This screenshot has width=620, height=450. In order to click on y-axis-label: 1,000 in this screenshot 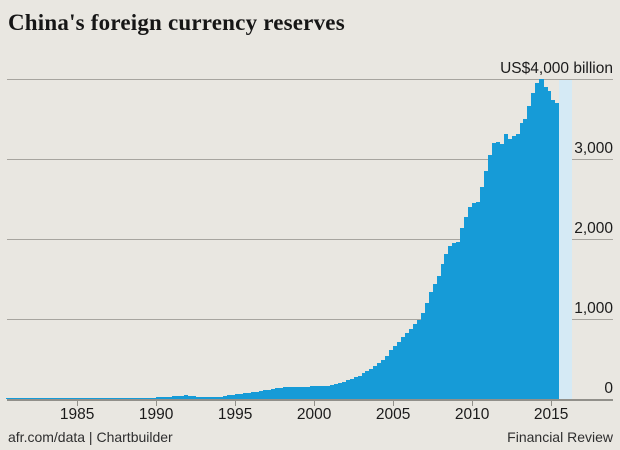, I will do `click(593, 308)`.